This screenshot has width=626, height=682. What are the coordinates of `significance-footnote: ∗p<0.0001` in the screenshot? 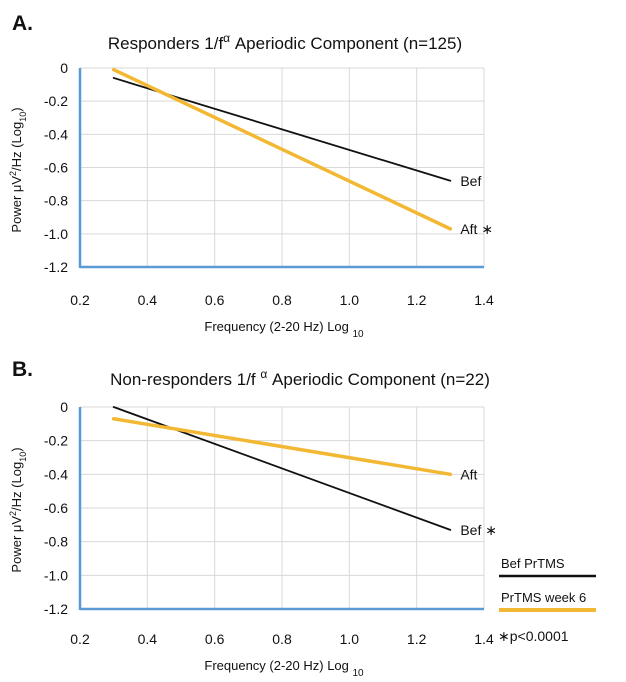 It's located at (533, 636).